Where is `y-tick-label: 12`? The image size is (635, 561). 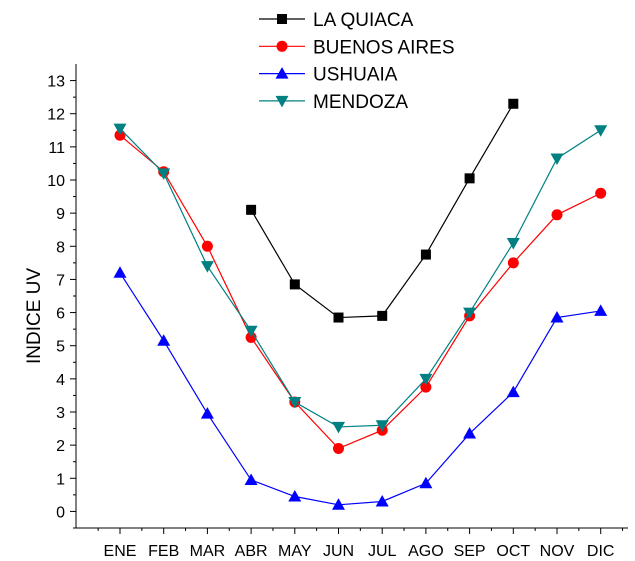 y-tick-label: 12 is located at coordinates (56, 115).